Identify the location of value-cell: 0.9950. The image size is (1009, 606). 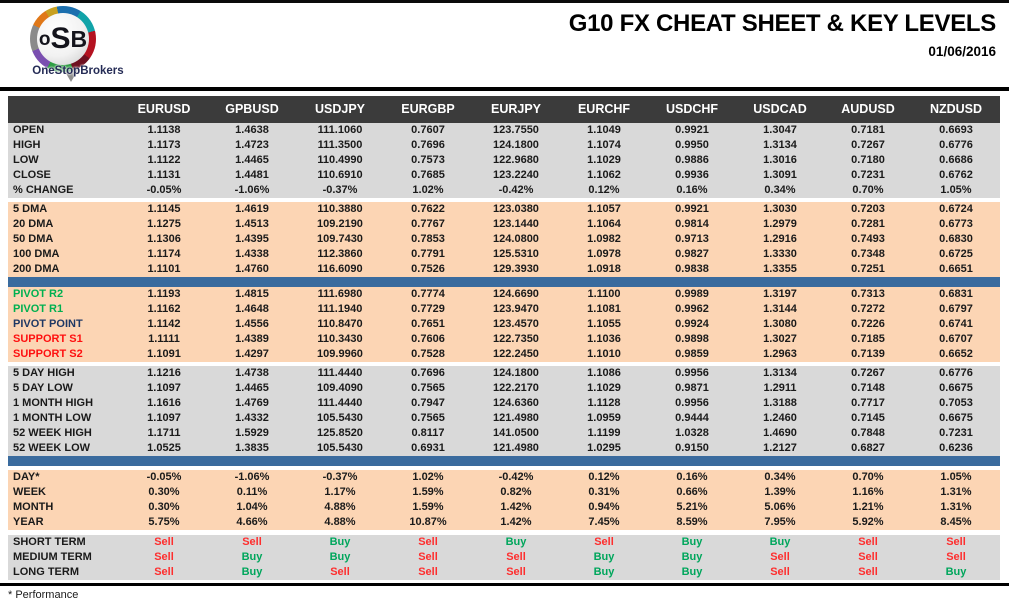
(692, 145).